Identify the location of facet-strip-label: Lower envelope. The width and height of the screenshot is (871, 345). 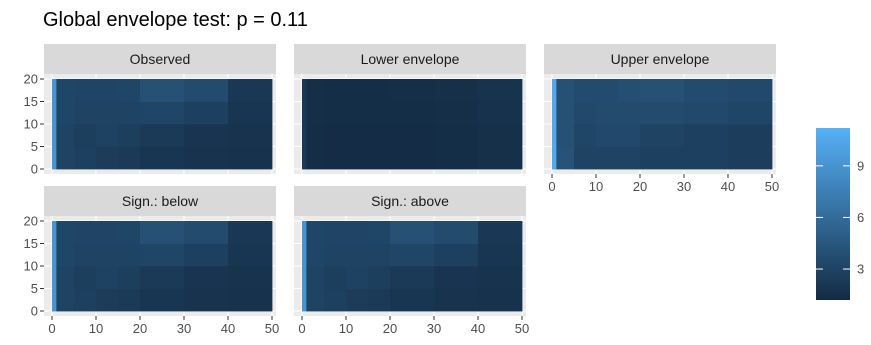
(410, 59).